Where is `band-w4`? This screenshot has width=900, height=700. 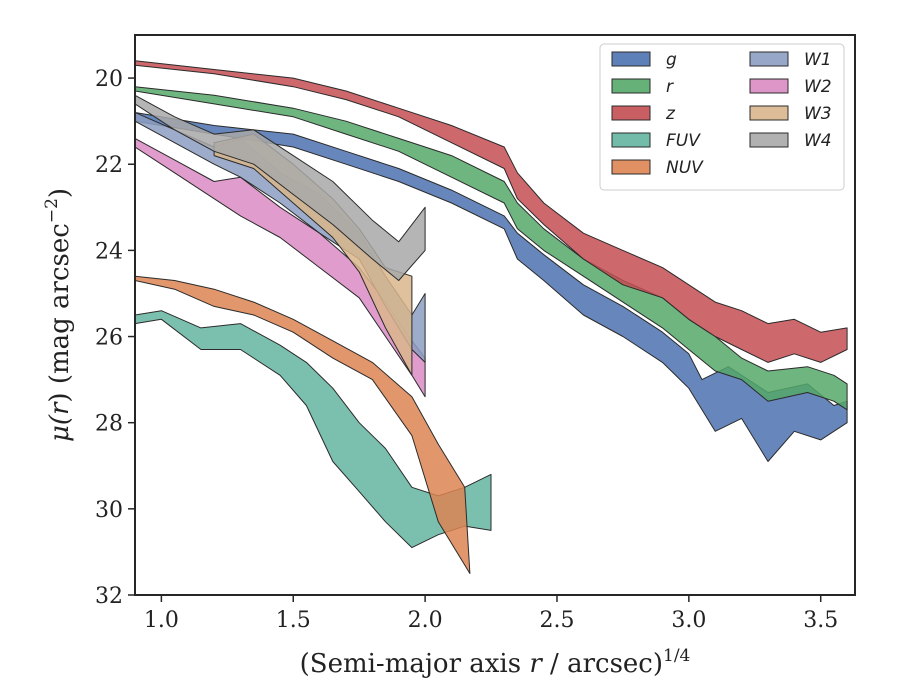 band-w4 is located at coordinates (280, 187).